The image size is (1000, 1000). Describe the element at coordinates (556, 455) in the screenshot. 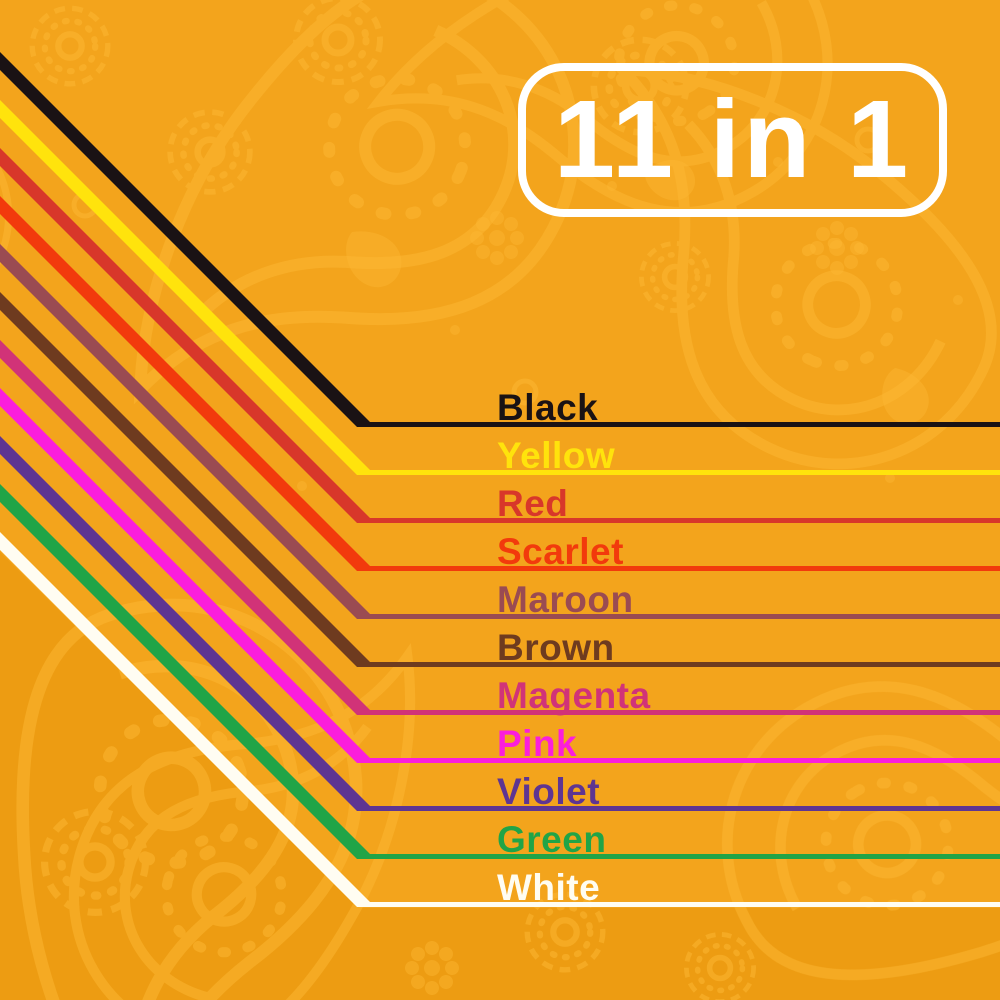

I see `label-yellow: Yellow` at that location.